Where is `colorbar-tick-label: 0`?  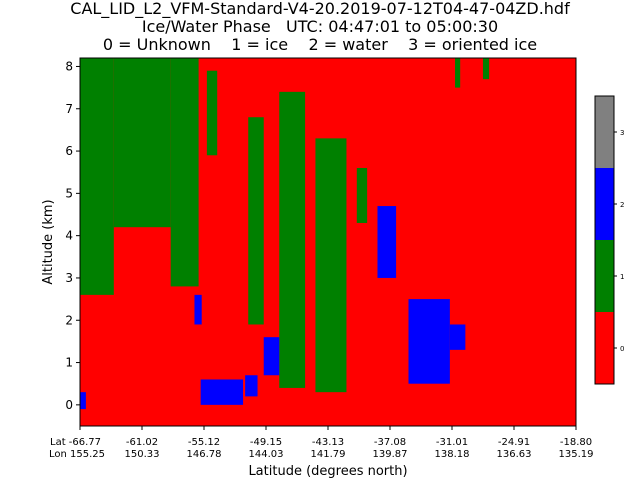 colorbar-tick-label: 0 is located at coordinates (622, 349).